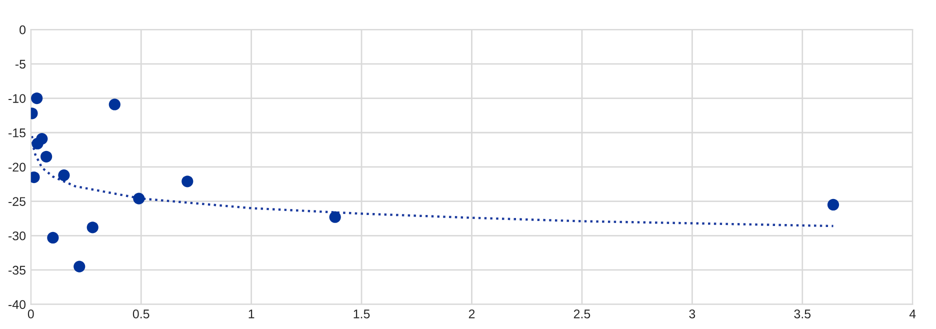 This screenshot has width=936, height=329. What do you see at coordinates (802, 314) in the screenshot?
I see `x-tick-label: 3.5` at bounding box center [802, 314].